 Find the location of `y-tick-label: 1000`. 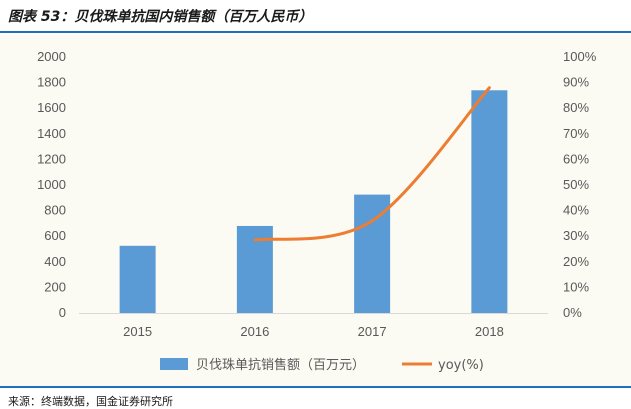

y-tick-label: 1000 is located at coordinates (51, 184).